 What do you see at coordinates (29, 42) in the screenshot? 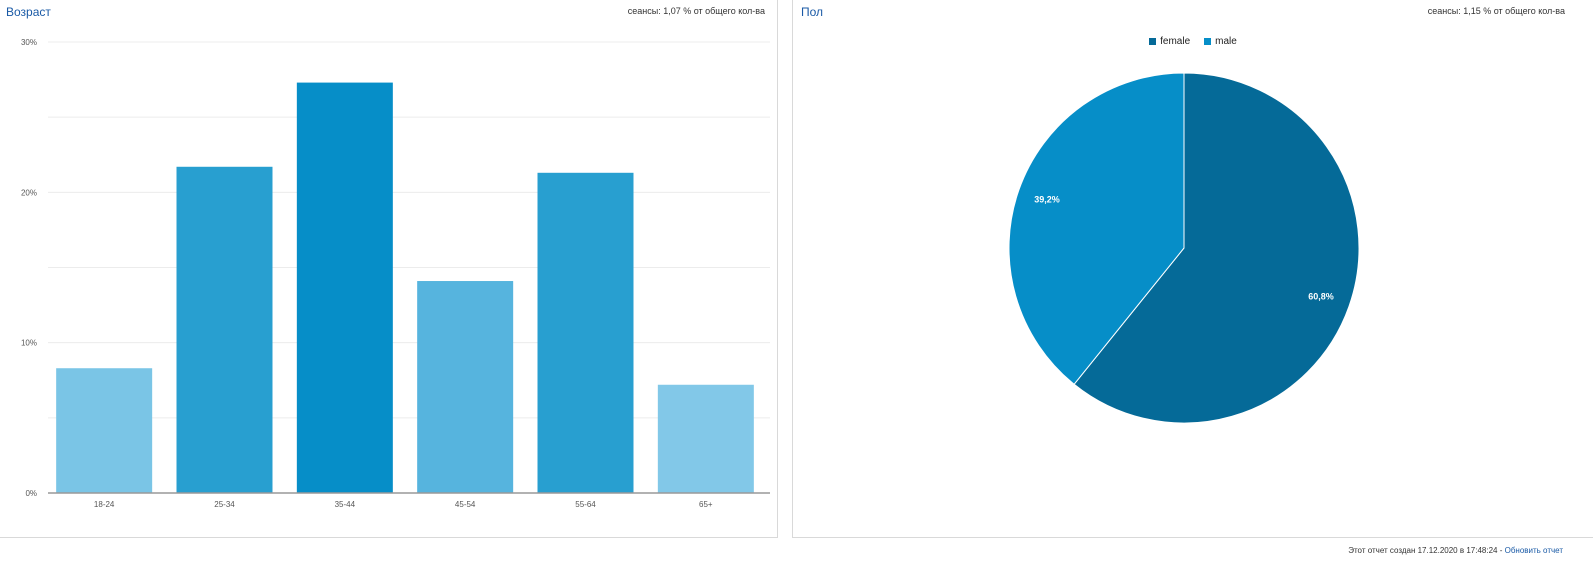
I see `y-tick-label: 30%` at bounding box center [29, 42].